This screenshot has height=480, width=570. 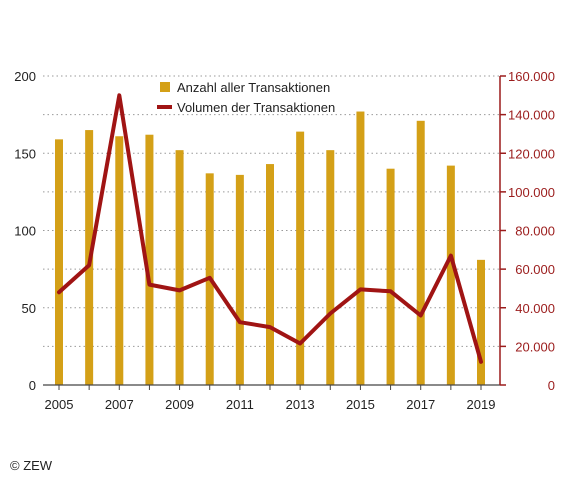 What do you see at coordinates (531, 192) in the screenshot?
I see `right-axis-tick-label: 100.000` at bounding box center [531, 192].